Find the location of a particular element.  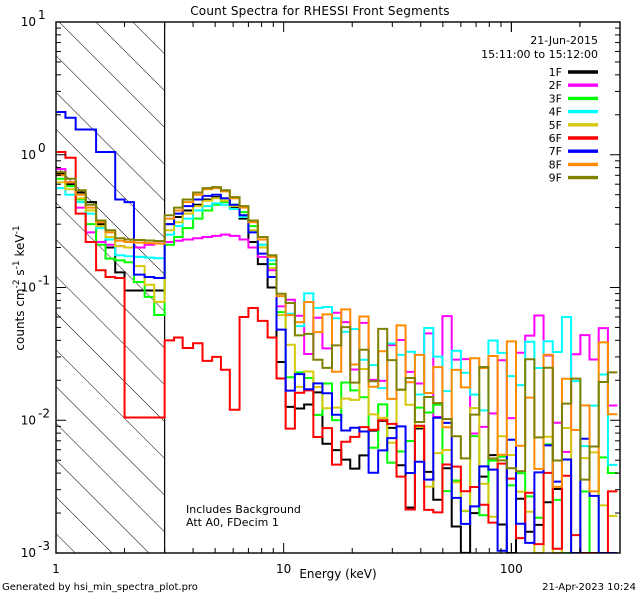

observation-interval: 15:11:00 to 15:12:00 is located at coordinates (539, 54).